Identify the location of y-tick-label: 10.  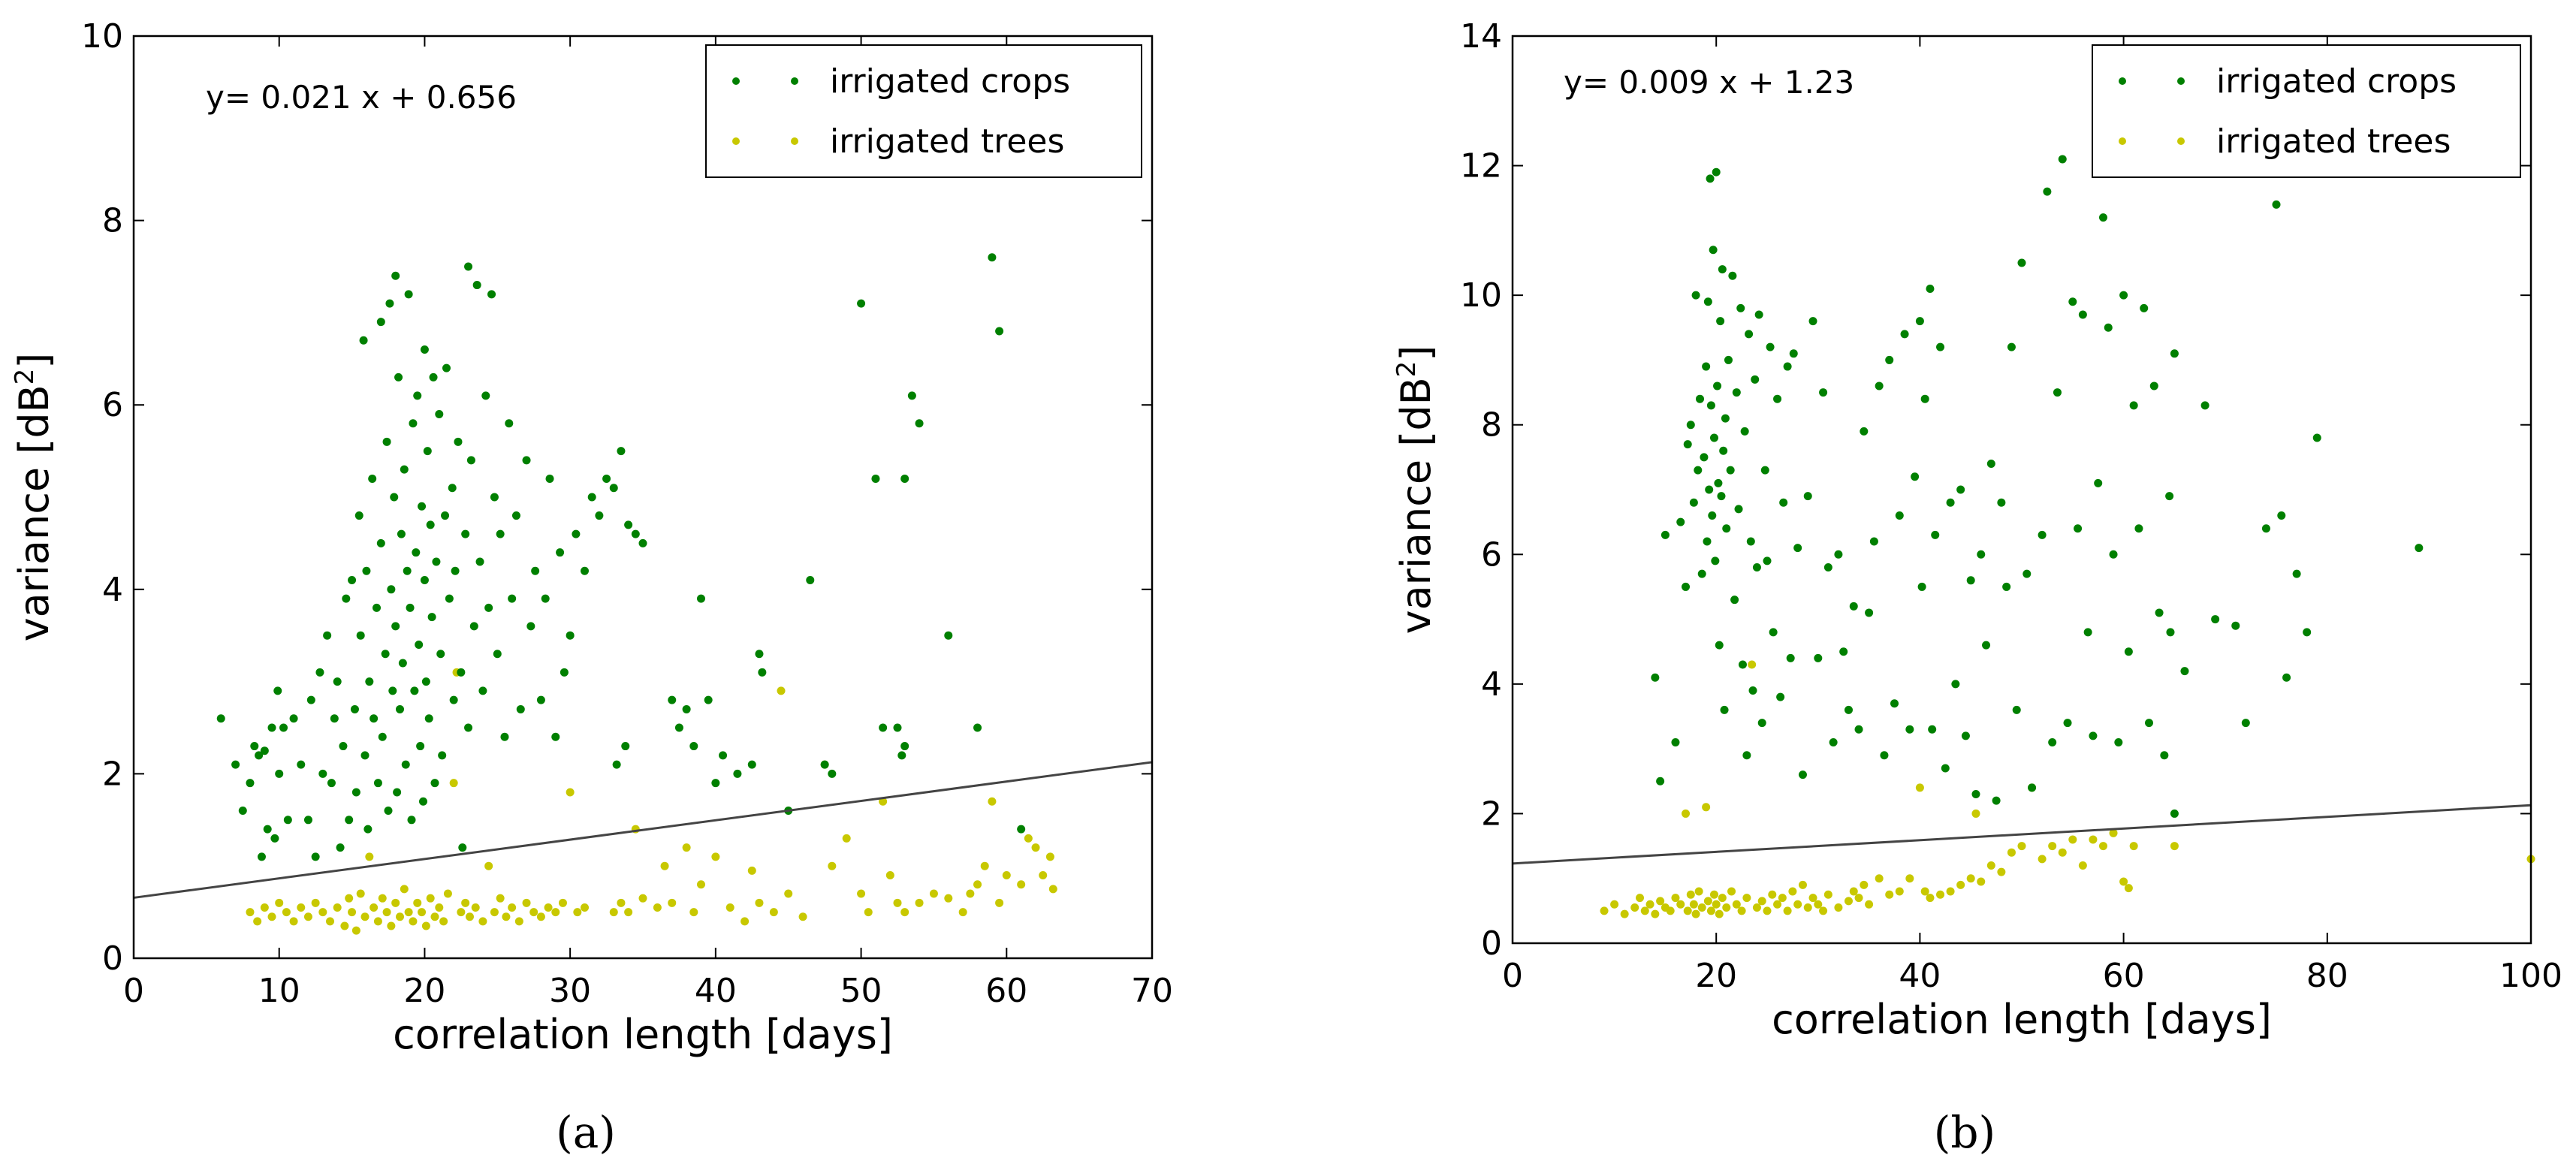
(102, 36).